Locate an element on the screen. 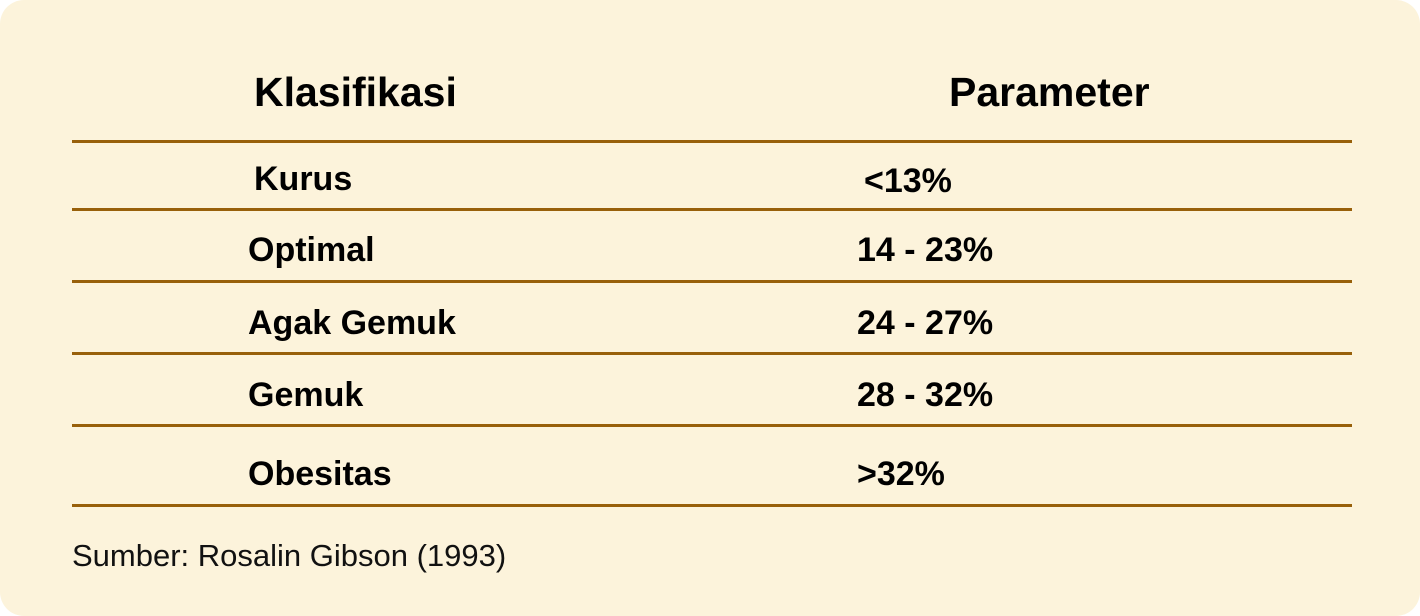 This screenshot has width=1420, height=616. header-divider is located at coordinates (712, 141).